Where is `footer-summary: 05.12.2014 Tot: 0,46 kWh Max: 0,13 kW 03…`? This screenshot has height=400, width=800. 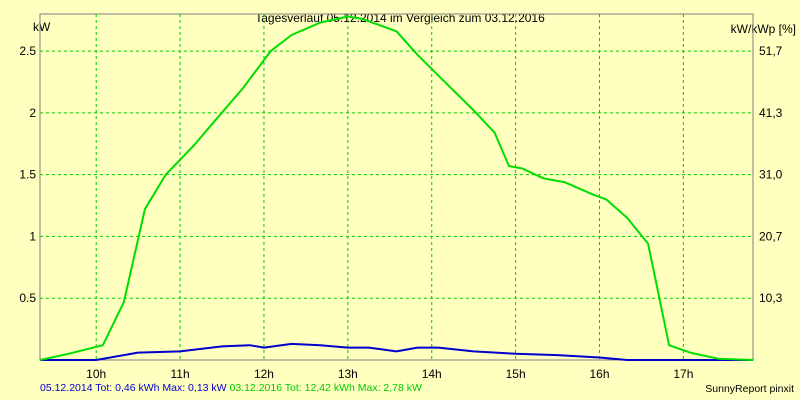 footer-summary: 05.12.2014 Tot: 0,46 kWh Max: 0,13 kW 03… is located at coordinates (231, 388).